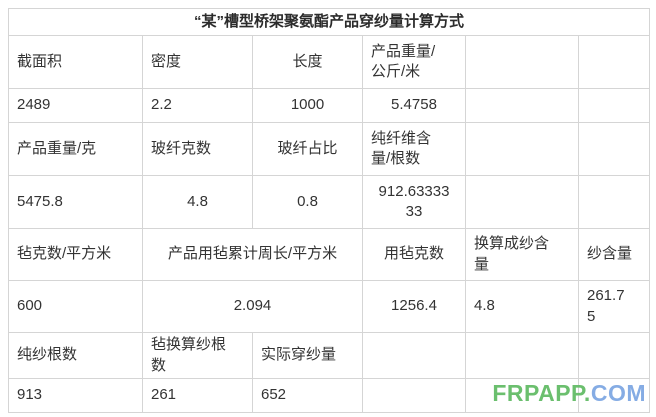 The width and height of the screenshot is (656, 417). Describe the element at coordinates (414, 254) in the screenshot. I see `header-mat-grams-used: 用毡克数` at that location.